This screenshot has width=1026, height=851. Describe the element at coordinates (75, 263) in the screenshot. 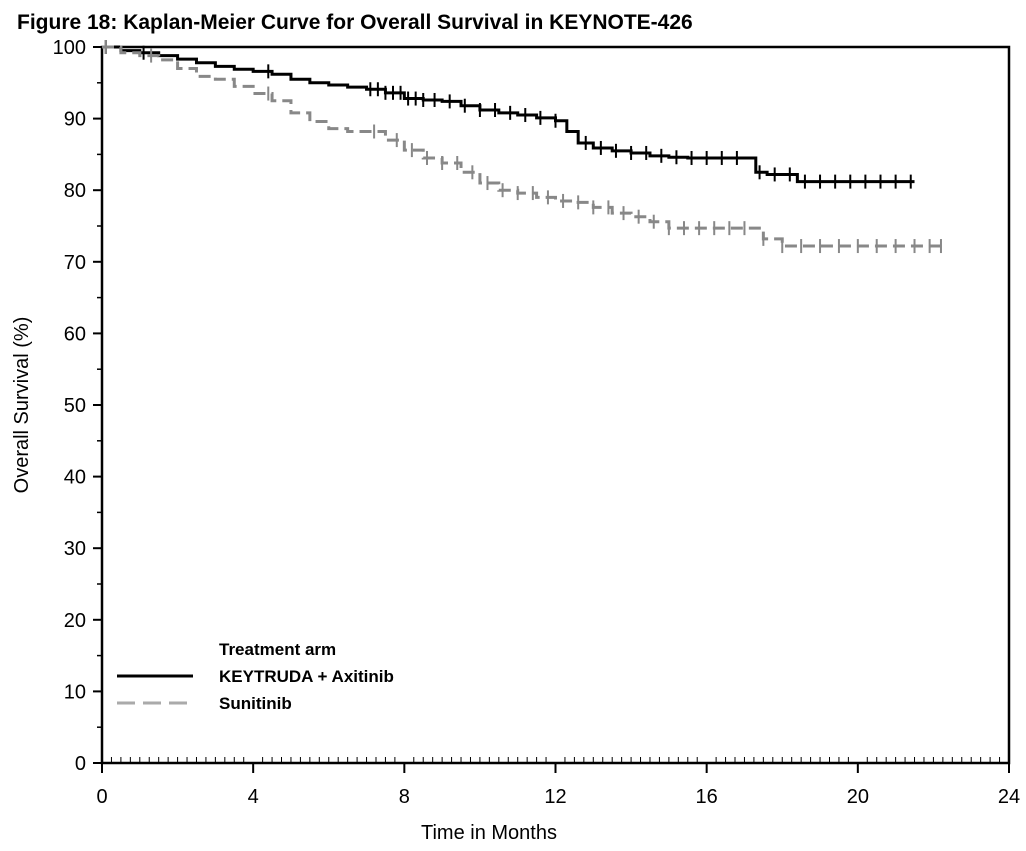

I see `y-tick-label: 70` at that location.